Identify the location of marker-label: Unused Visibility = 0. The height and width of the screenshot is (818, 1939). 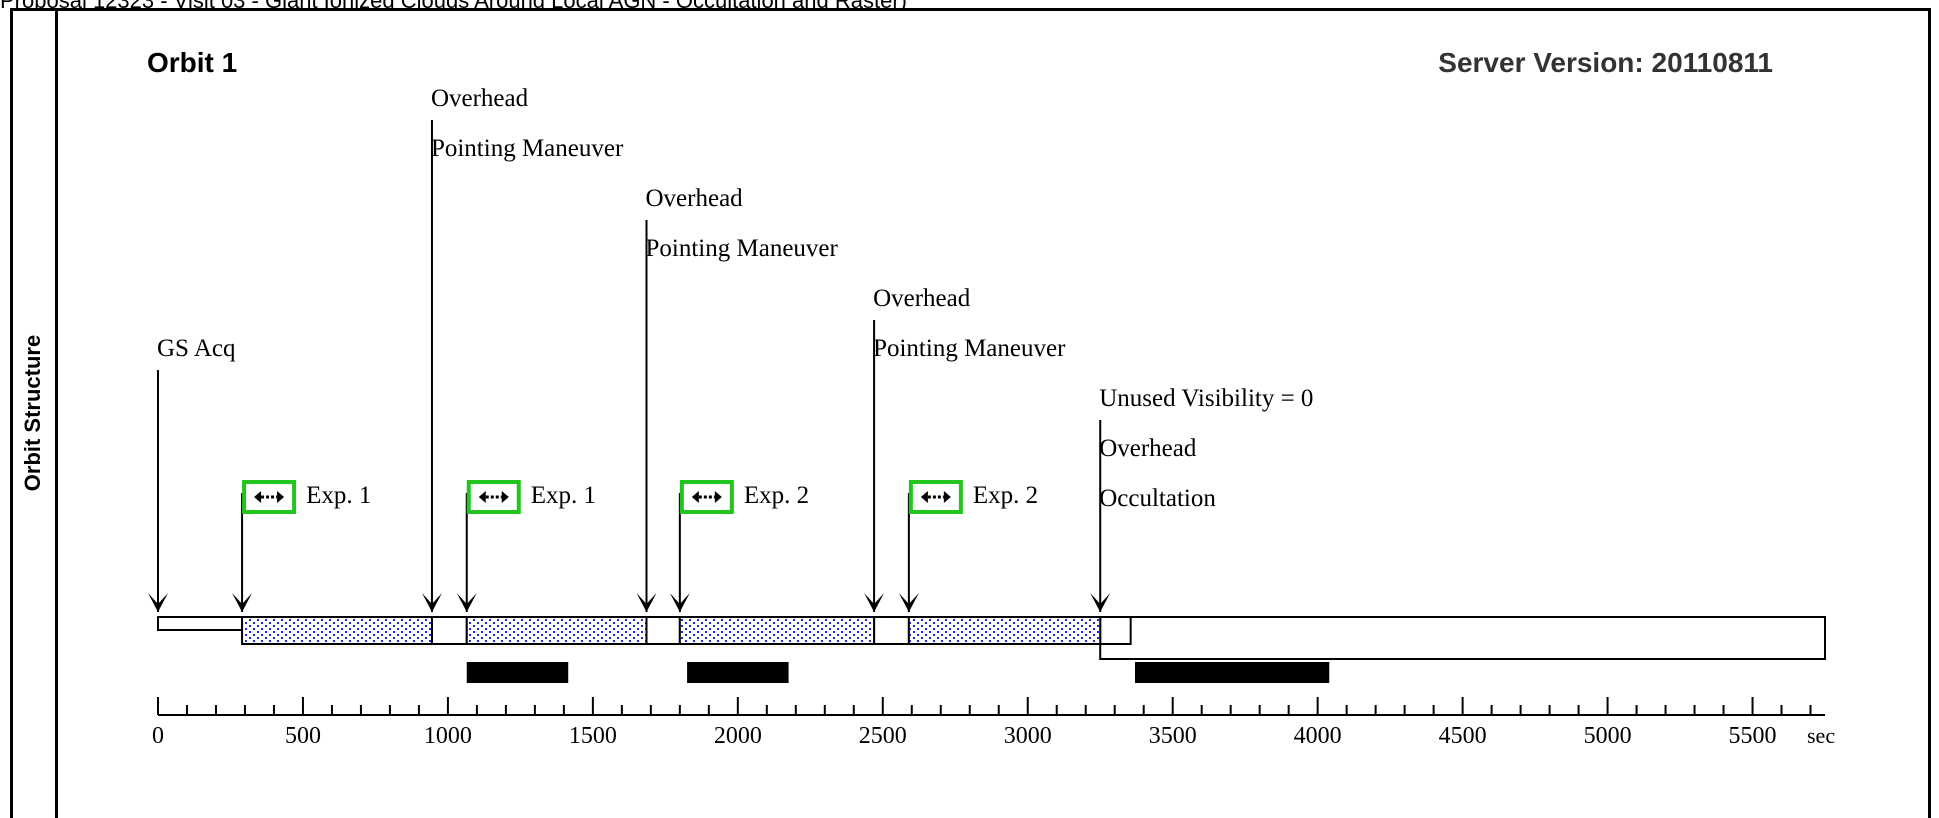
(1206, 398).